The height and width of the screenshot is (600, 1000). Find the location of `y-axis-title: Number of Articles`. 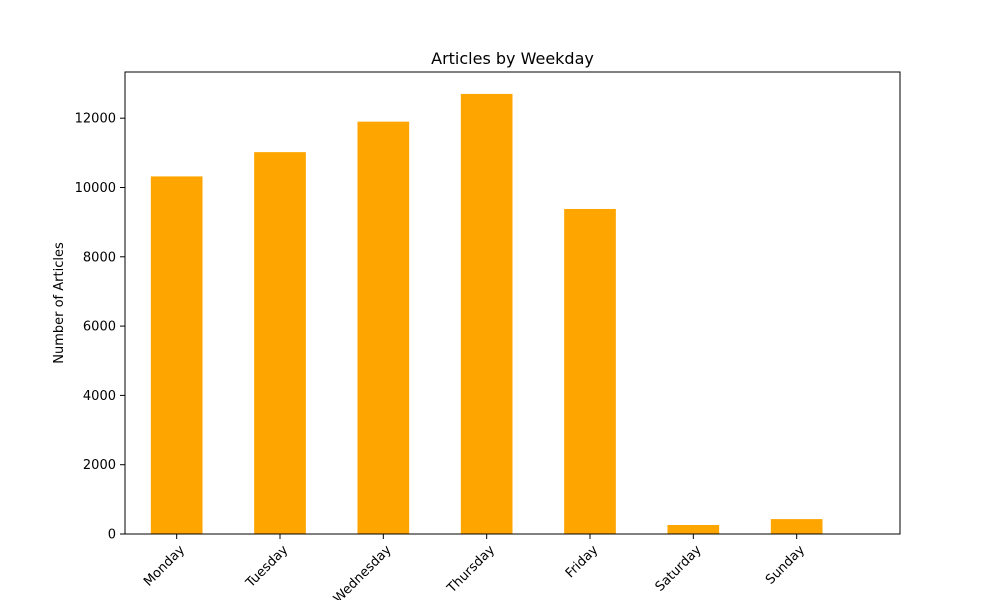

y-axis-title: Number of Articles is located at coordinates (59, 303).